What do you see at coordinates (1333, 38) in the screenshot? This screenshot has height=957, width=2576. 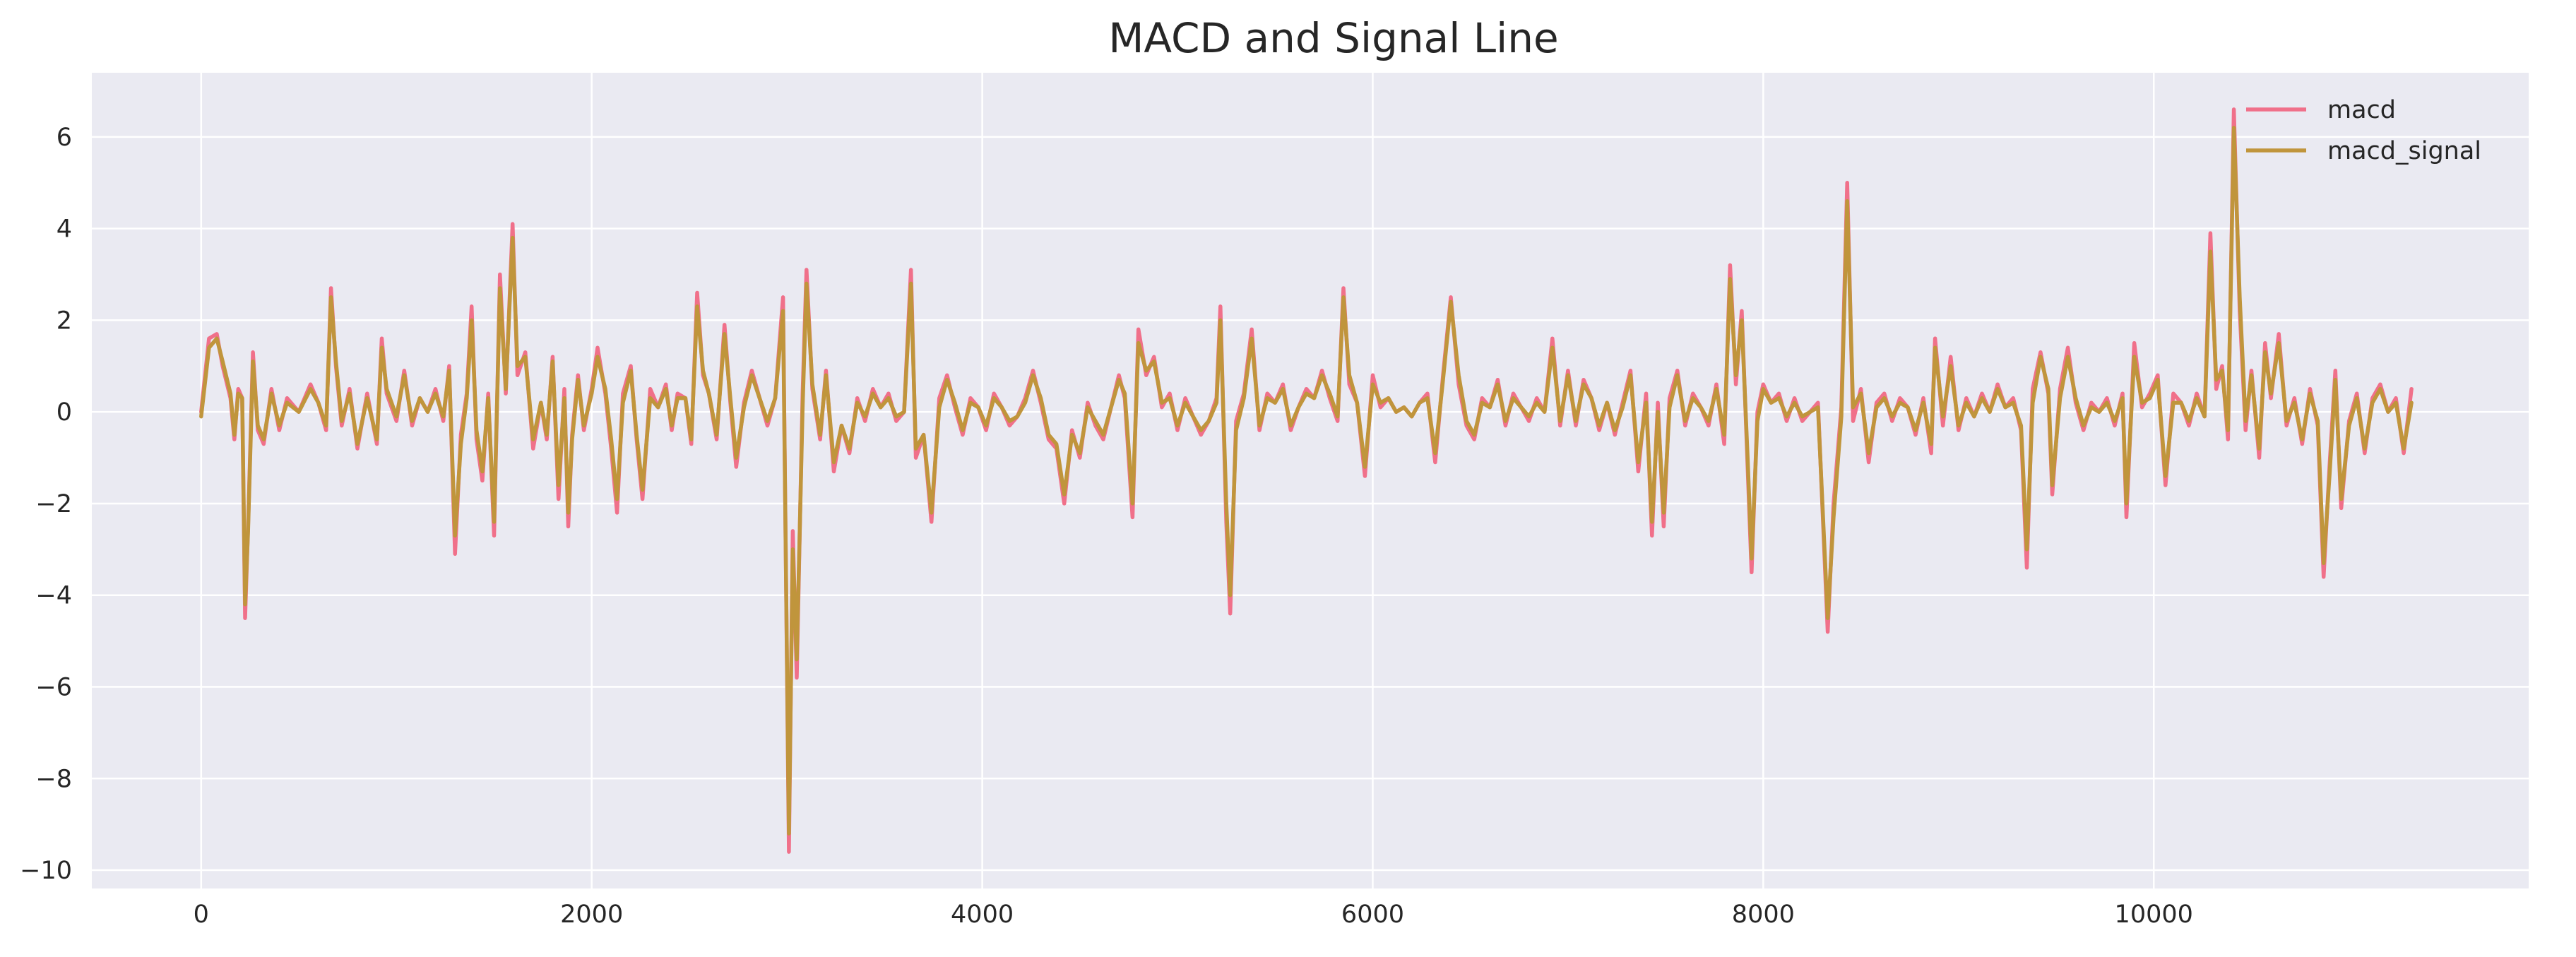 I see `chart-title: MACD and Signal Line` at bounding box center [1333, 38].